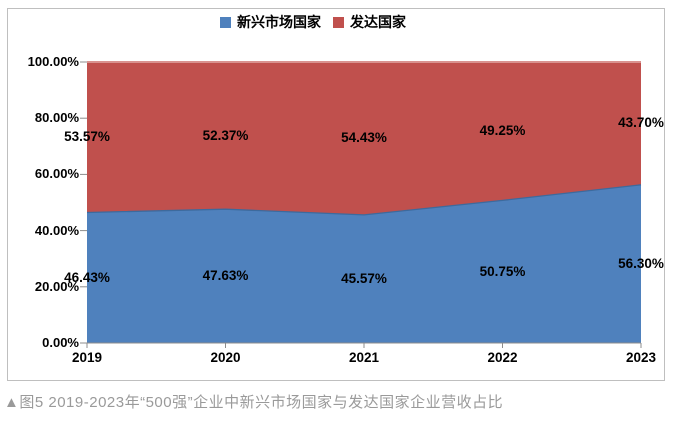 The height and width of the screenshot is (424, 674). I want to click on legend-label-developed-countries: 发达国家, so click(378, 22).